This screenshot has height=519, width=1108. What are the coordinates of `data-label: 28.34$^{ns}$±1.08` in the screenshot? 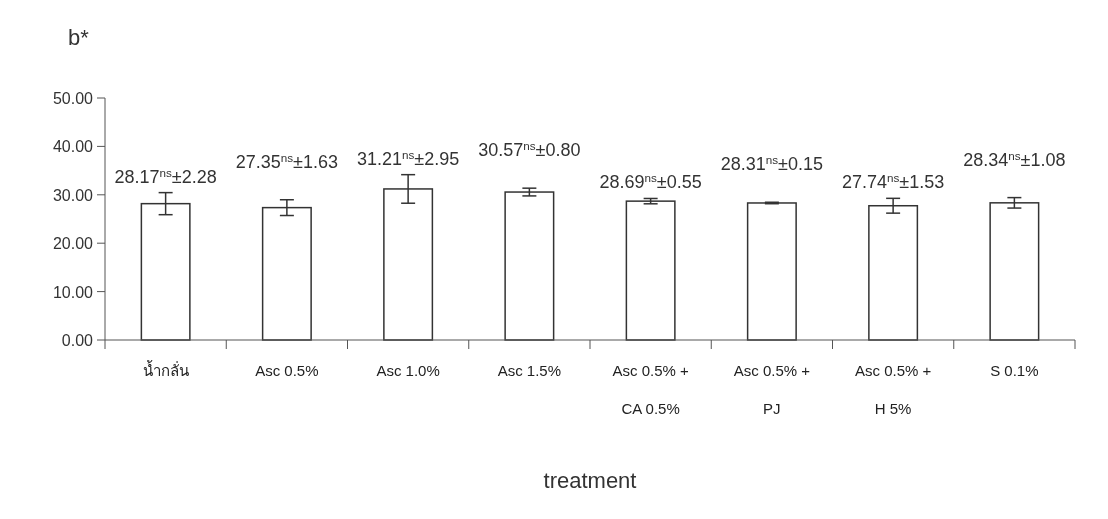 It's located at (1014, 159).